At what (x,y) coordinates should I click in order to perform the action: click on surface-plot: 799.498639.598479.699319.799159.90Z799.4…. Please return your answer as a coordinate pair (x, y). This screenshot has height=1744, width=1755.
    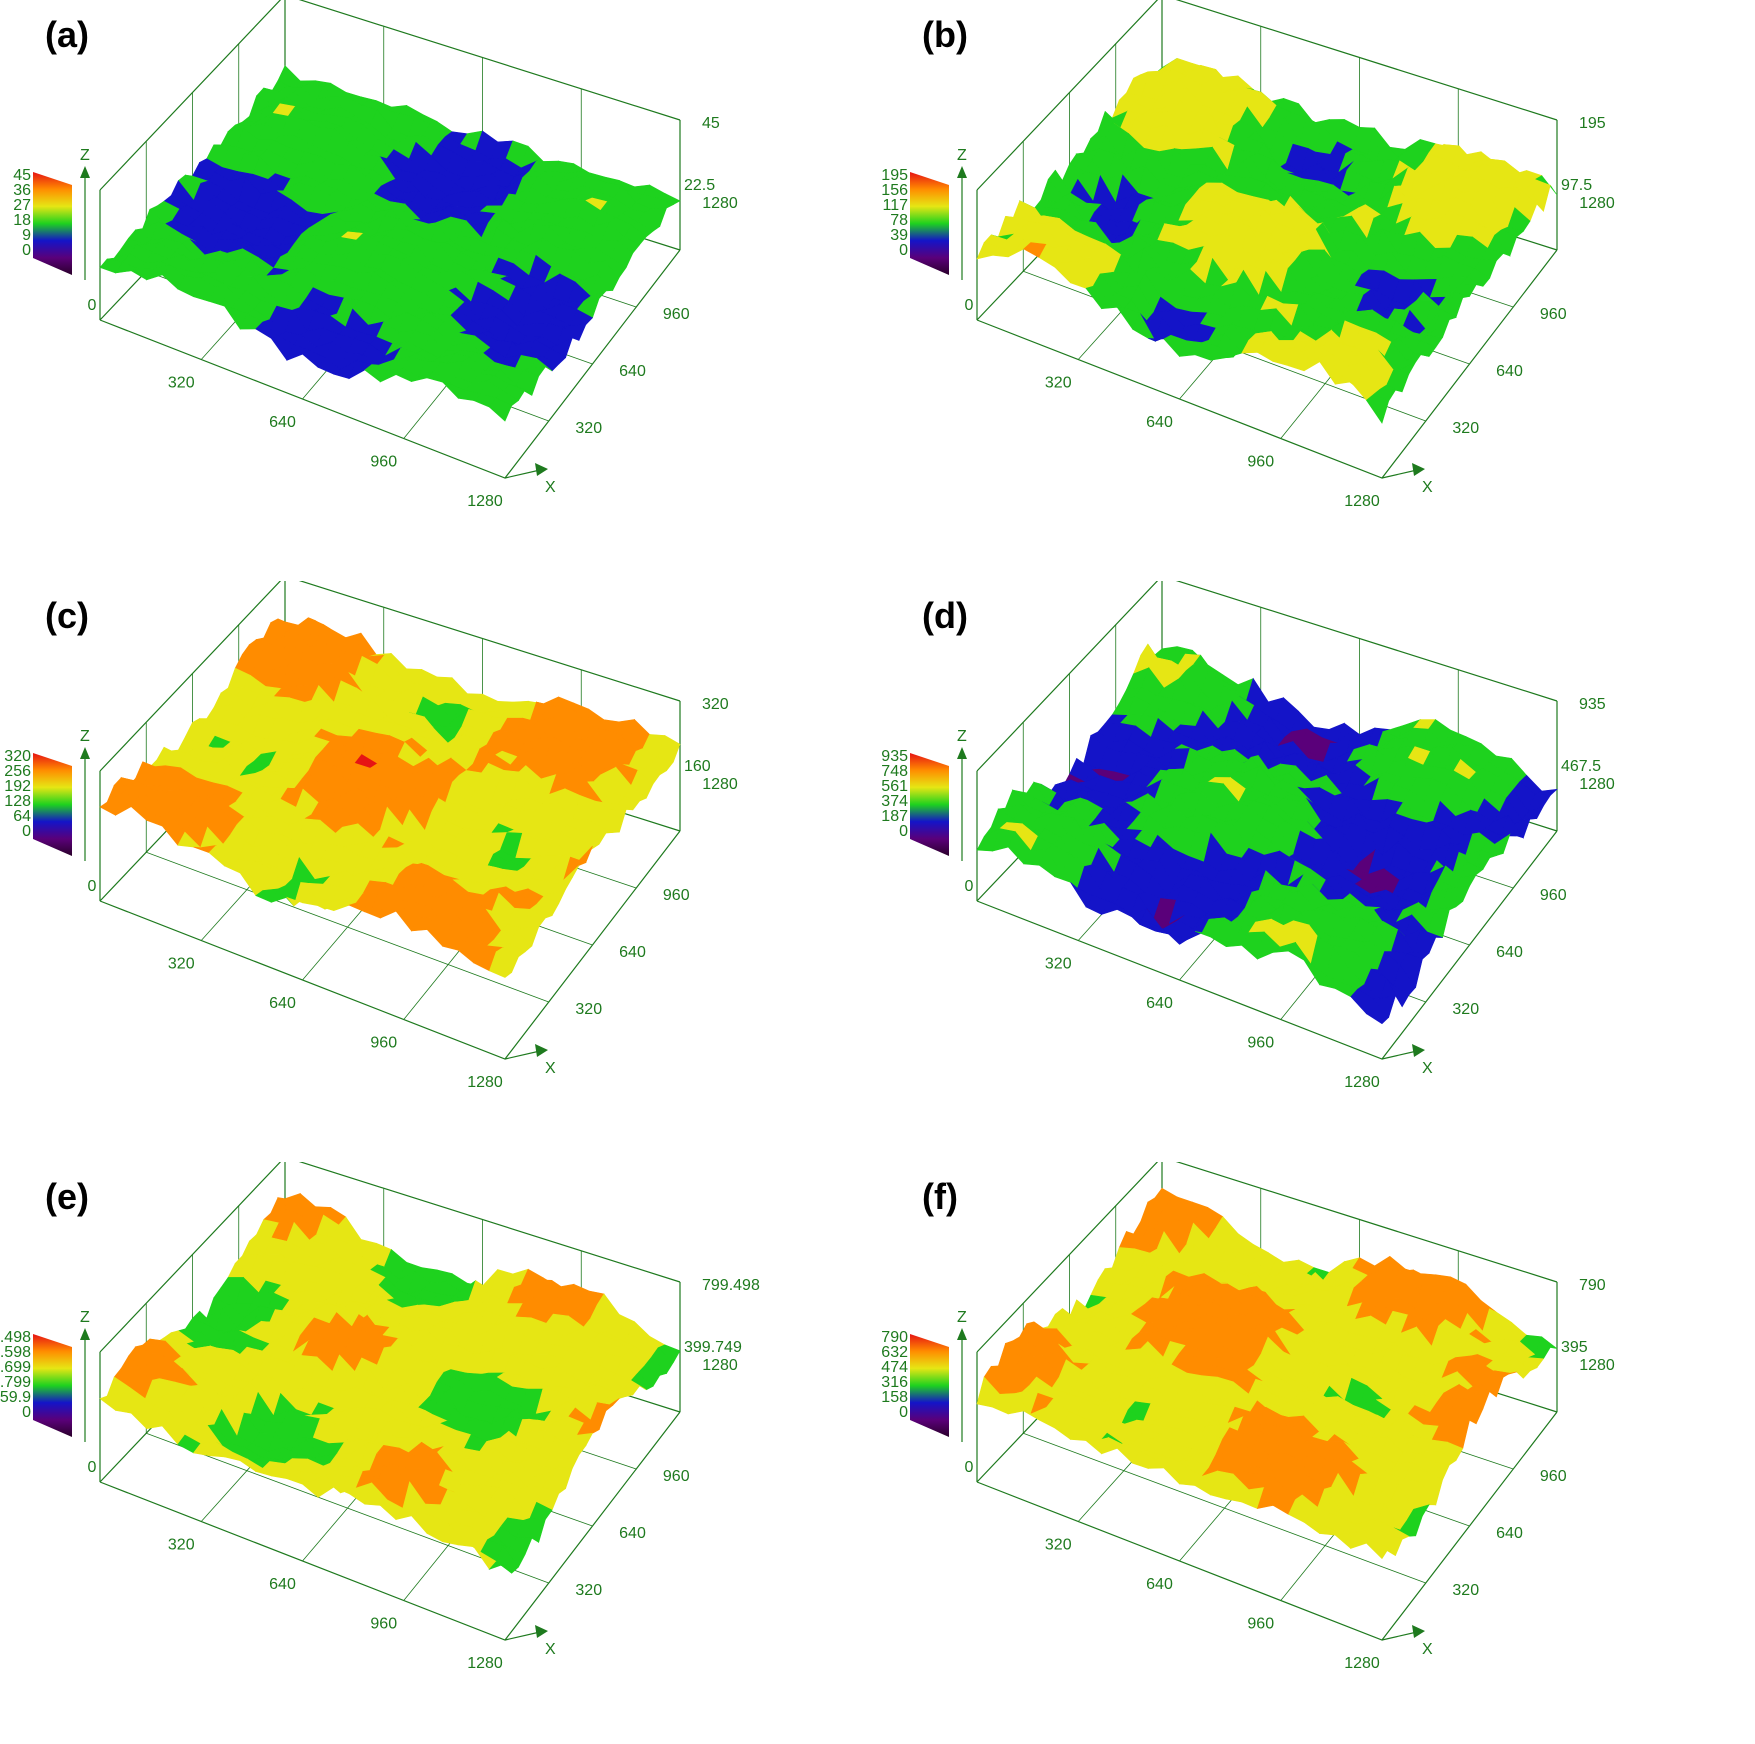
    Looking at the image, I should click on (380, 1417).